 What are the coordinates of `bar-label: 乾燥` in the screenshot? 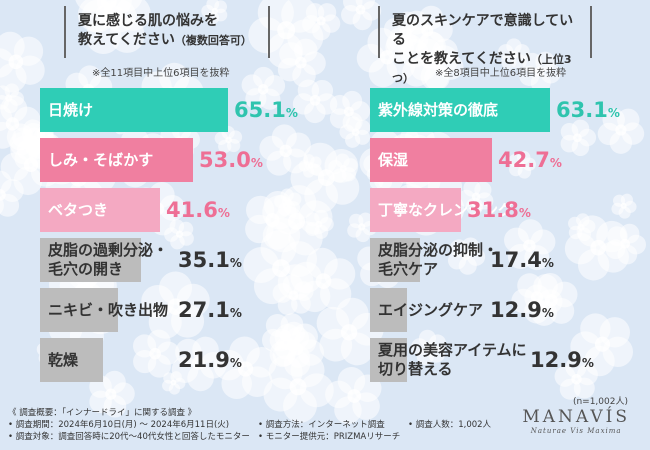 It's located at (63, 359).